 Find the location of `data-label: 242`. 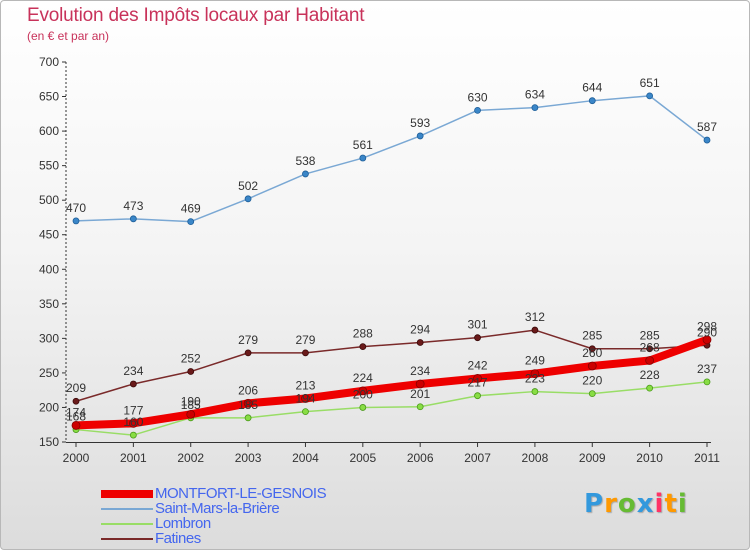

data-label: 242 is located at coordinates (478, 365).